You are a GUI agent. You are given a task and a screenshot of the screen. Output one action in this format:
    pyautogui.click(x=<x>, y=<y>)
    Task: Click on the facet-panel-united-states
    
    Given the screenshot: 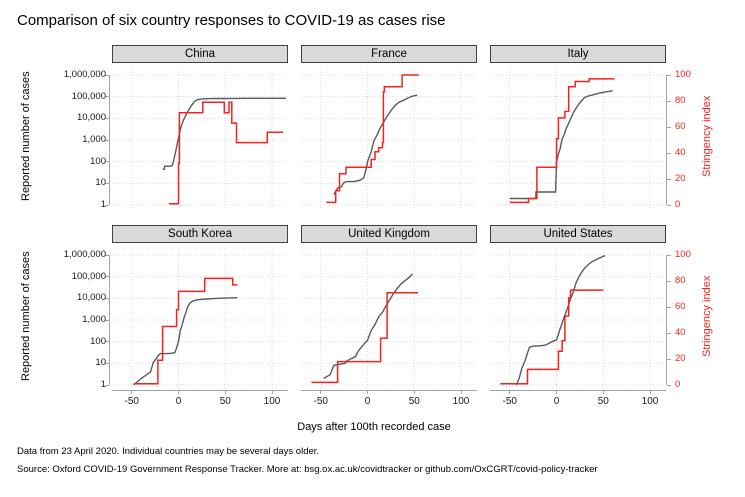 What is the action you would take?
    pyautogui.click(x=578, y=316)
    